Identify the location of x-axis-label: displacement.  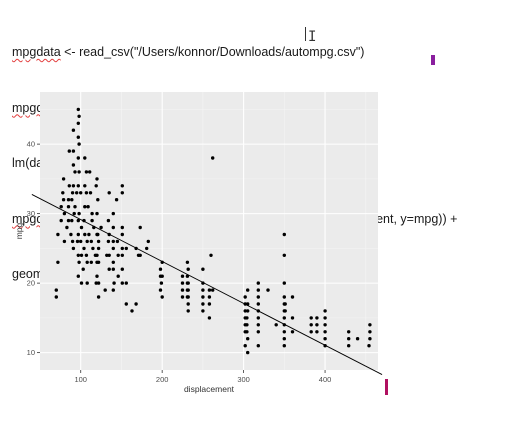
(209, 389).